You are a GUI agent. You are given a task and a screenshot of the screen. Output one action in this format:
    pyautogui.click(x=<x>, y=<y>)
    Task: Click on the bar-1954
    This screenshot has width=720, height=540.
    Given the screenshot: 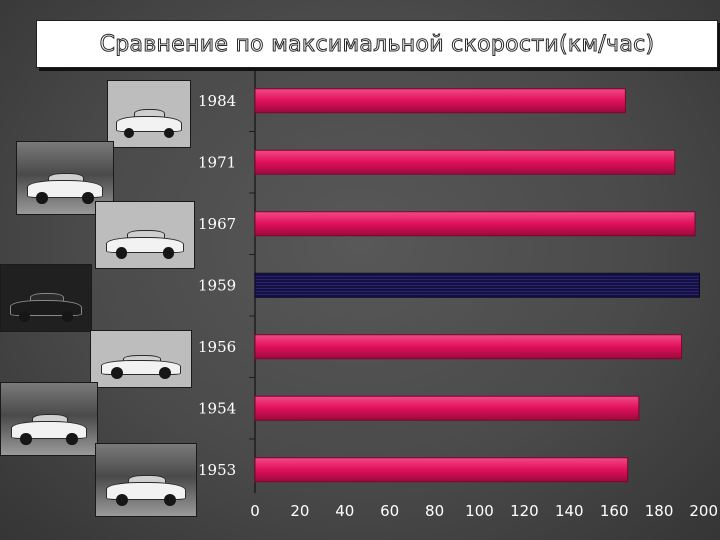 What is the action you would take?
    pyautogui.click(x=447, y=408)
    